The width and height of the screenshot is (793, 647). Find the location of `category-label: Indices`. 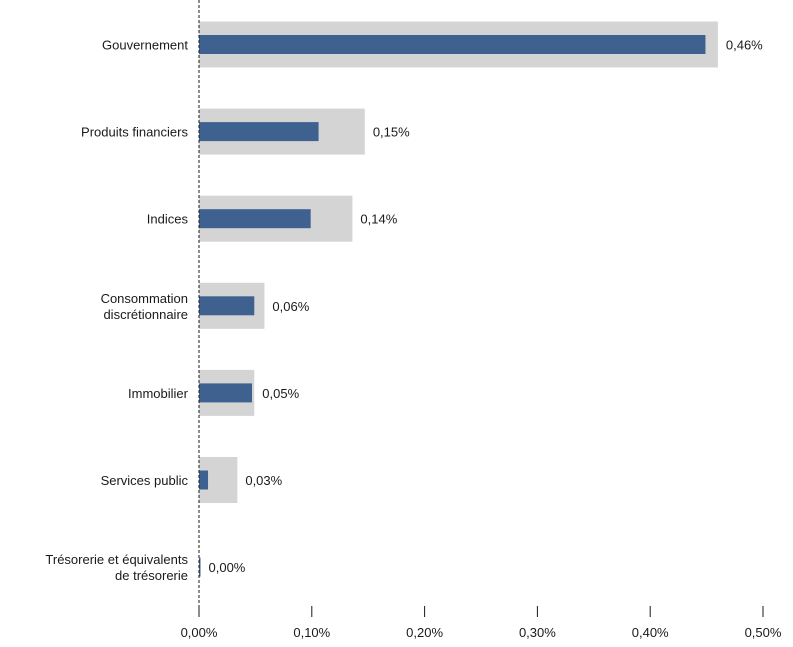

category-label: Indices is located at coordinates (168, 219).